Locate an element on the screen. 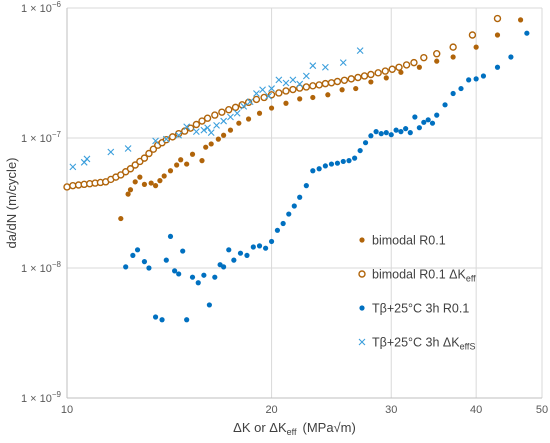 The height and width of the screenshot is (443, 550). legend-label-main: bimodal R0.1 is located at coordinates (409, 241).